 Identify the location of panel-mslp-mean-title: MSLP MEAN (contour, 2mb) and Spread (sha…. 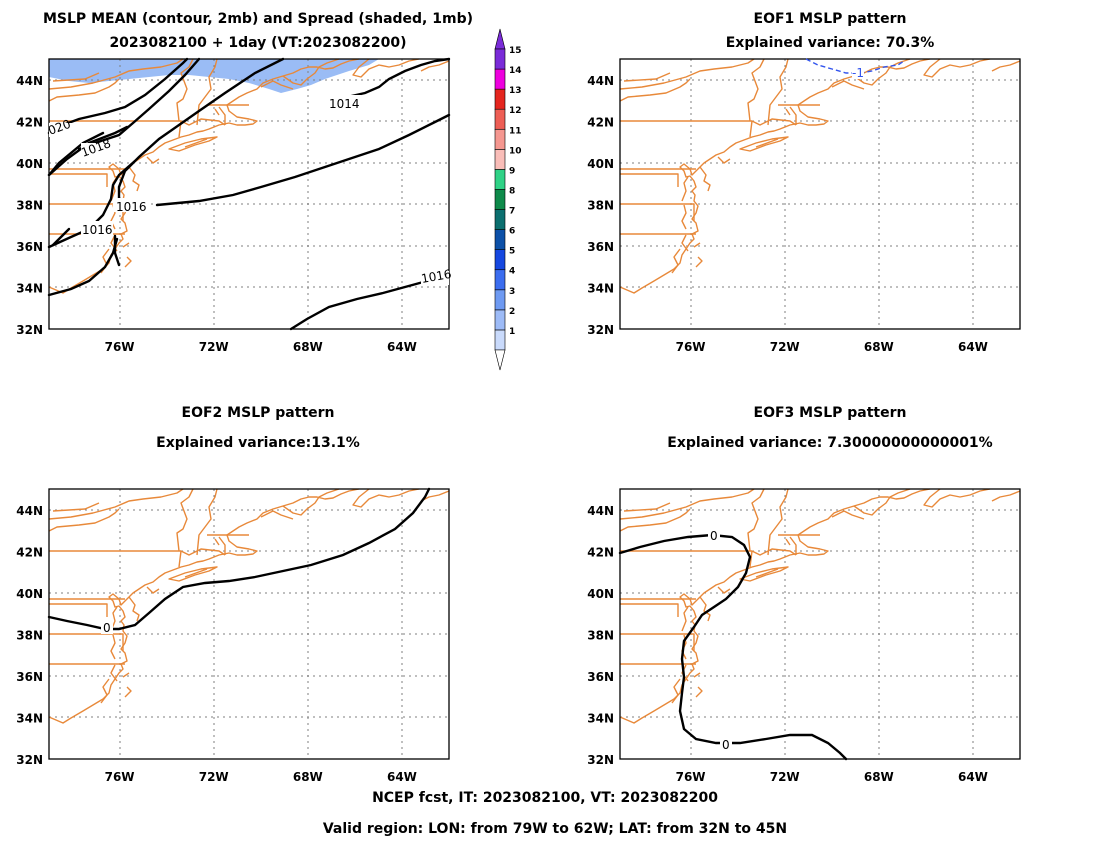
(258, 19).